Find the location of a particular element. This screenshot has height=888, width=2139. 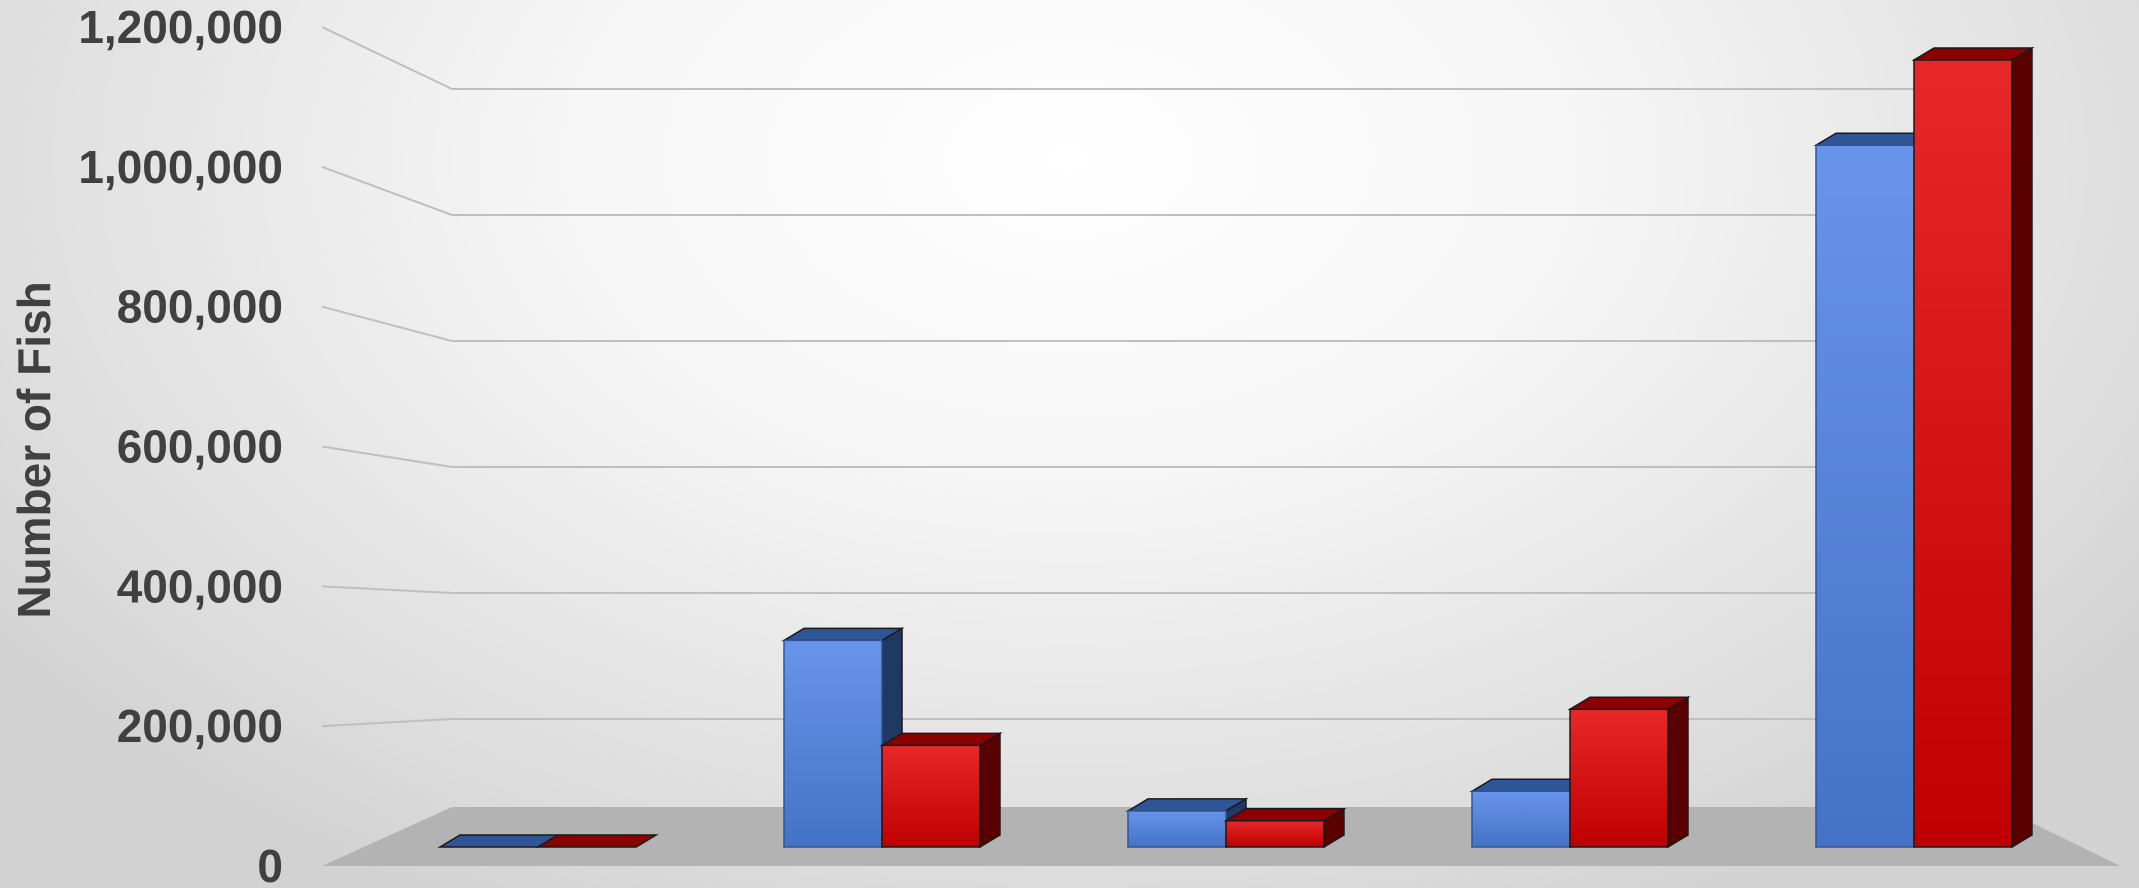

y-axis-title: Number of Fish is located at coordinates (34, 449).